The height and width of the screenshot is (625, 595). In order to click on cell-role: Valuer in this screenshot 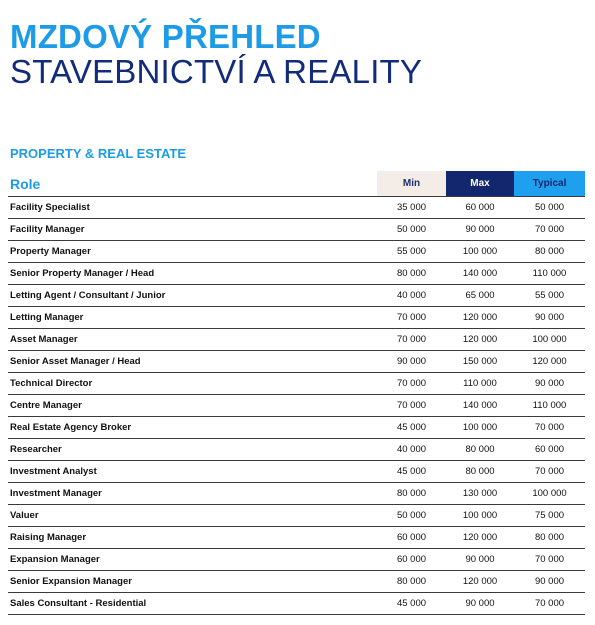, I will do `click(192, 515)`.